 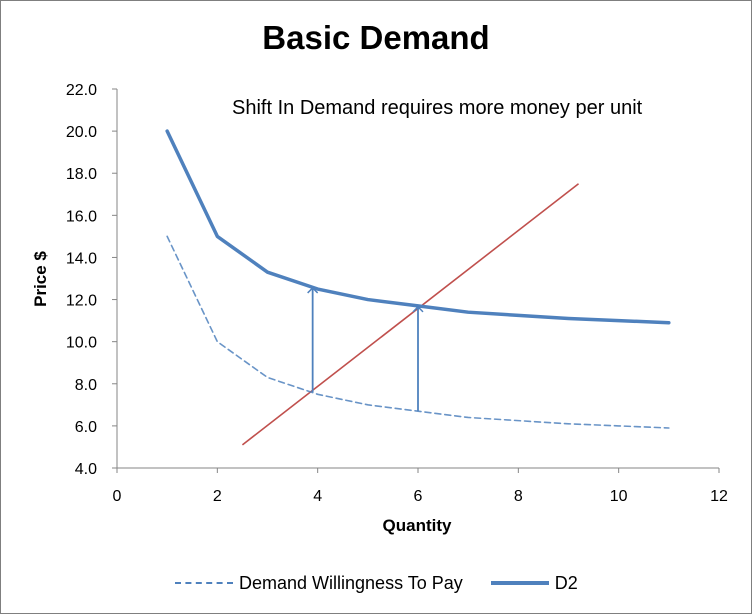 I want to click on y-tick-label: 10.0, so click(x=81, y=343).